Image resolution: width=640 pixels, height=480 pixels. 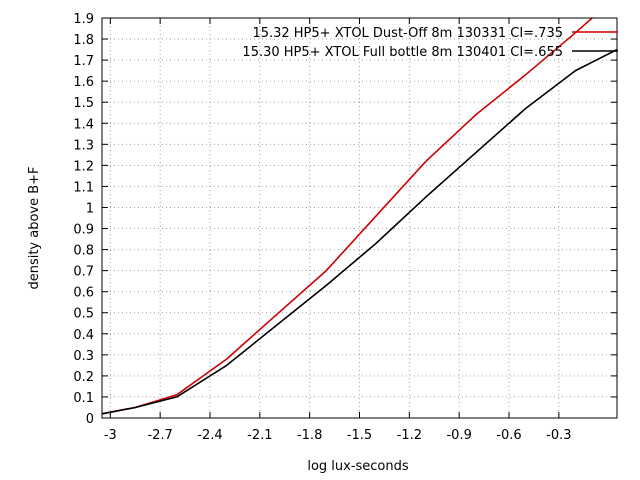 I want to click on x-tick-label: -3, so click(x=110, y=435).